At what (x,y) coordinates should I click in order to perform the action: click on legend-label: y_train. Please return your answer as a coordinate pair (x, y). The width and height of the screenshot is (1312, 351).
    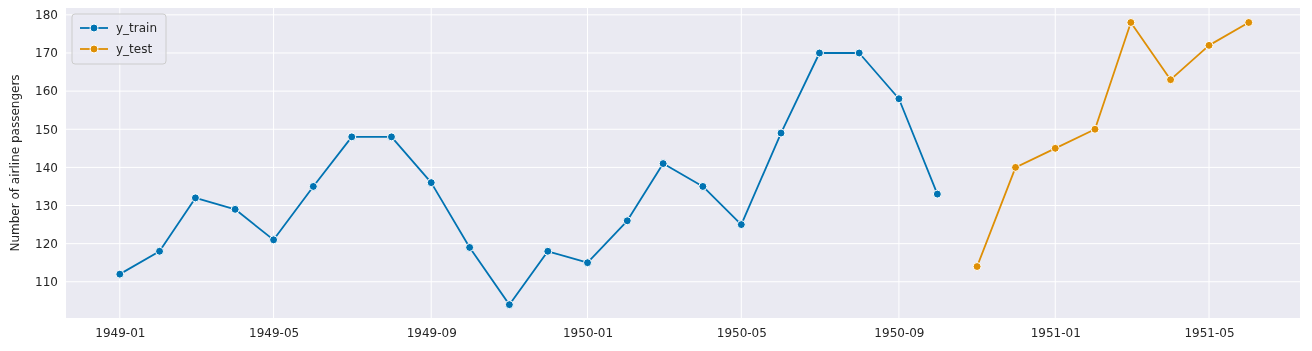
    Looking at the image, I should click on (137, 28).